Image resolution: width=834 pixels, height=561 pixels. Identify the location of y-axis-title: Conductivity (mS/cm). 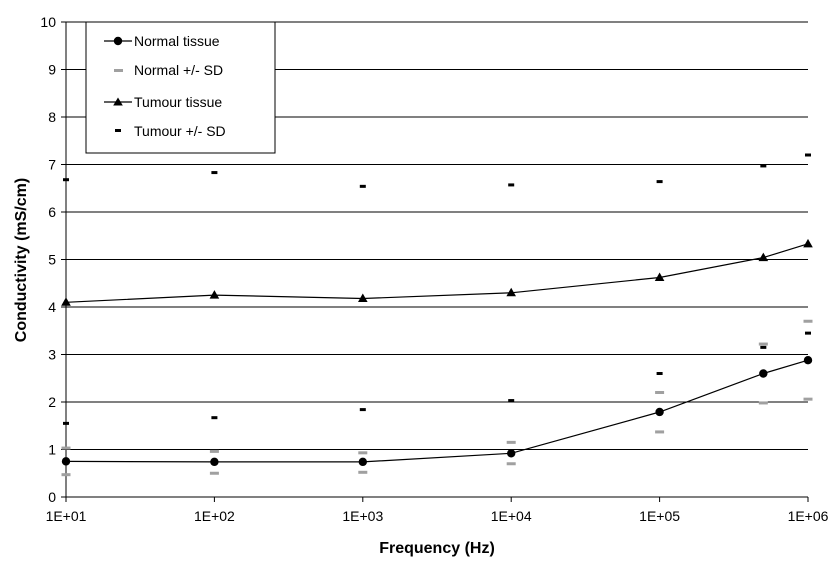
(21, 260).